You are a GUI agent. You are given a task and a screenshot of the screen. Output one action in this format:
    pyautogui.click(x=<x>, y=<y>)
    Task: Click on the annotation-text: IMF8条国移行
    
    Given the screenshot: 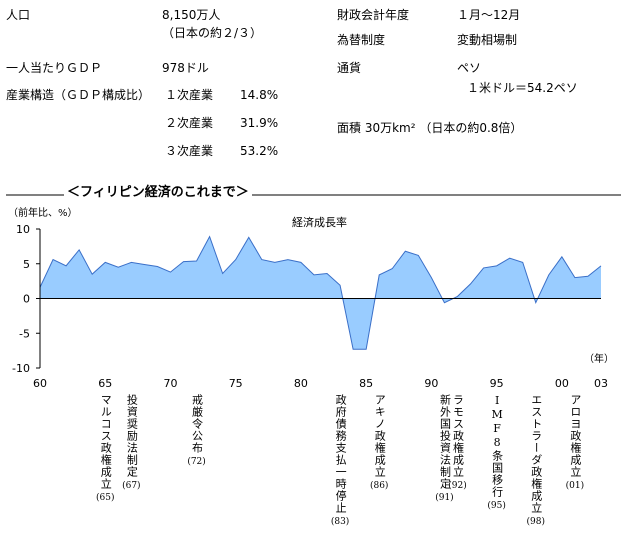 What is the action you would take?
    pyautogui.click(x=497, y=446)
    